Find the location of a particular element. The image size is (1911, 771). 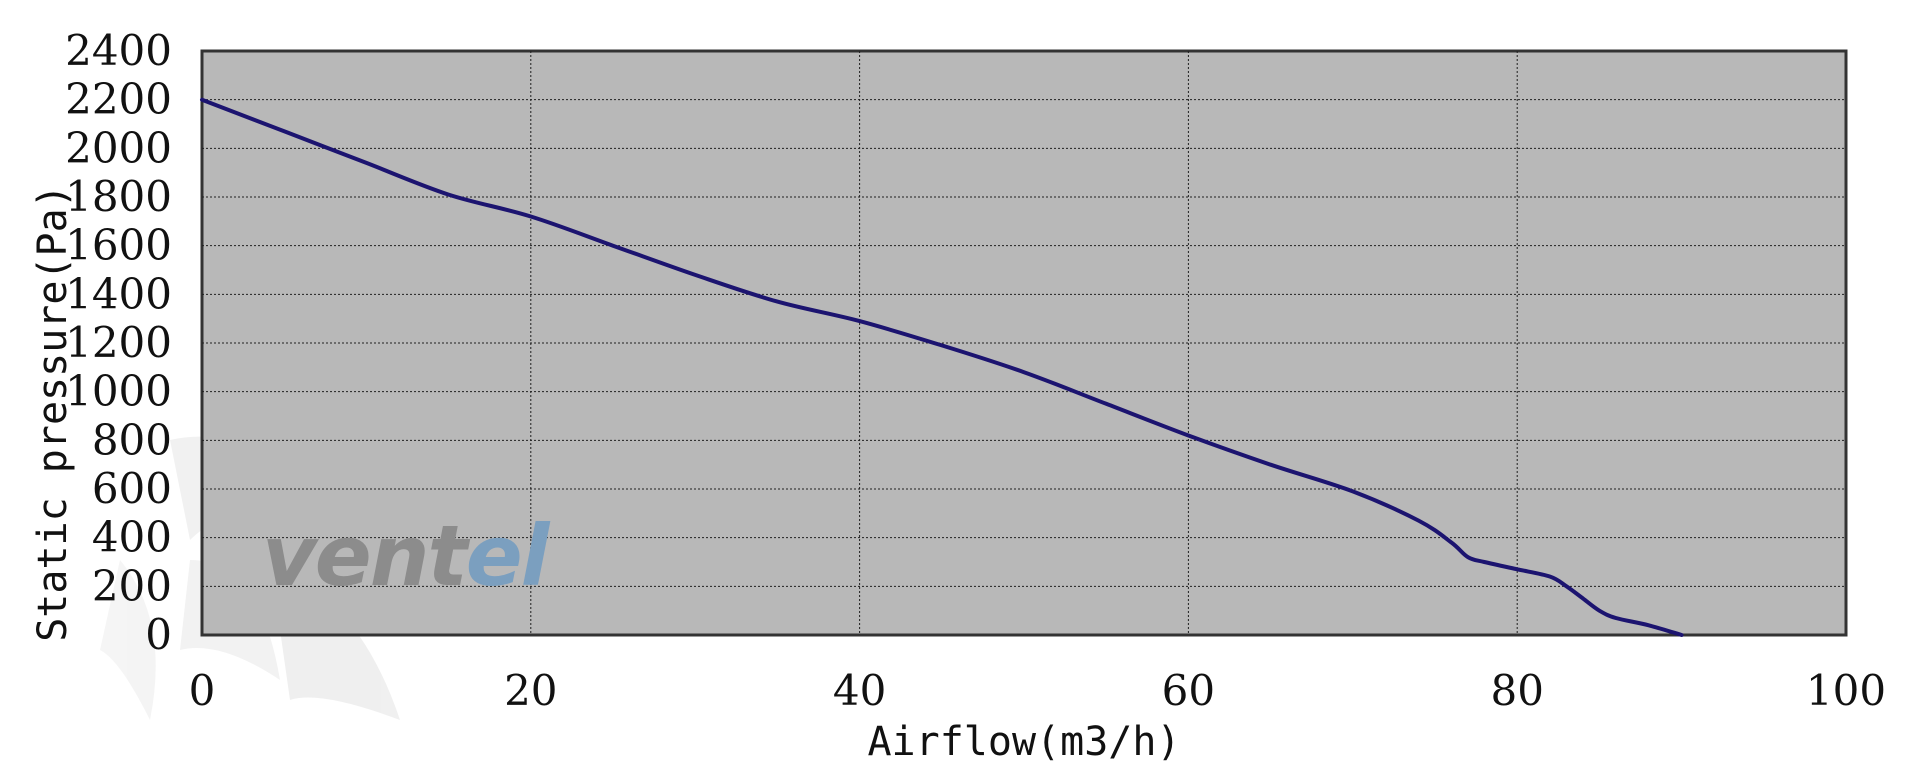

svg-text: ventel is located at coordinates (406, 556).